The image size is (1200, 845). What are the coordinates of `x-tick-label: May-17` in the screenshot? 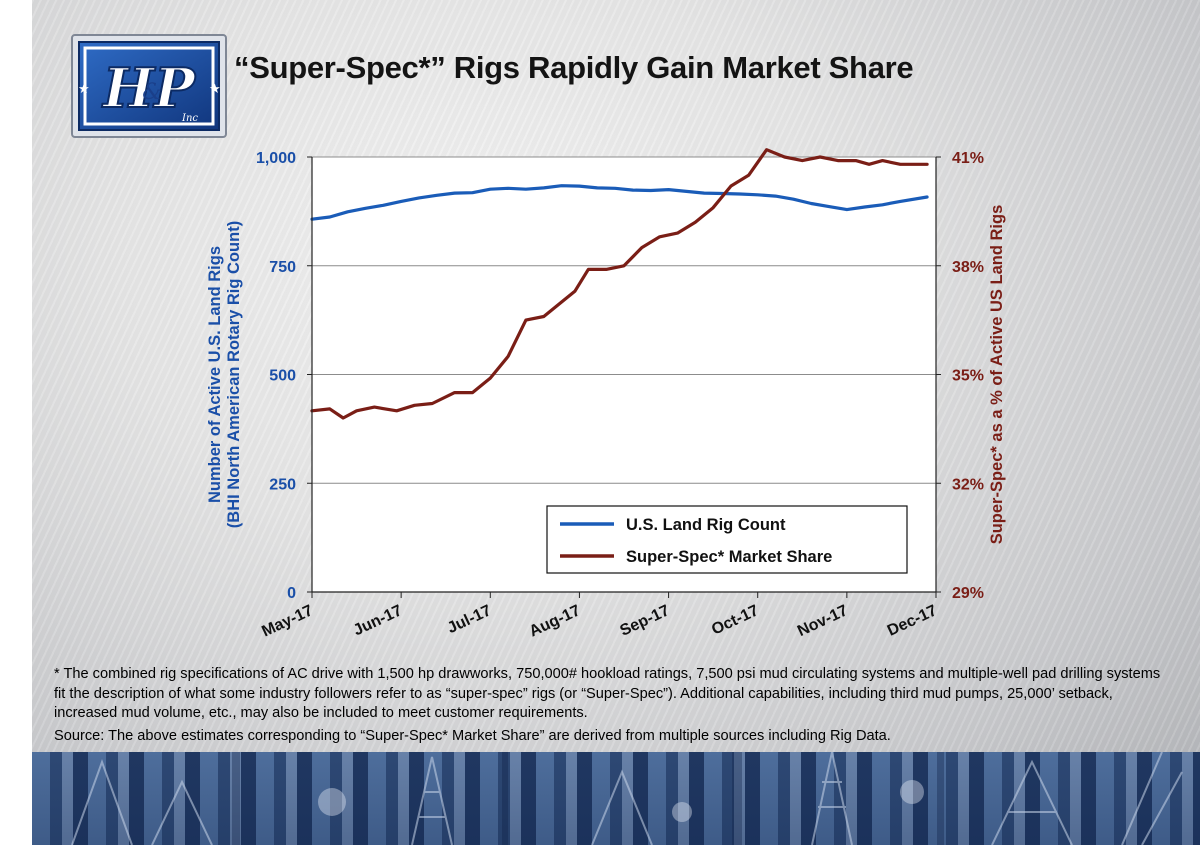 It's located at (287, 621).